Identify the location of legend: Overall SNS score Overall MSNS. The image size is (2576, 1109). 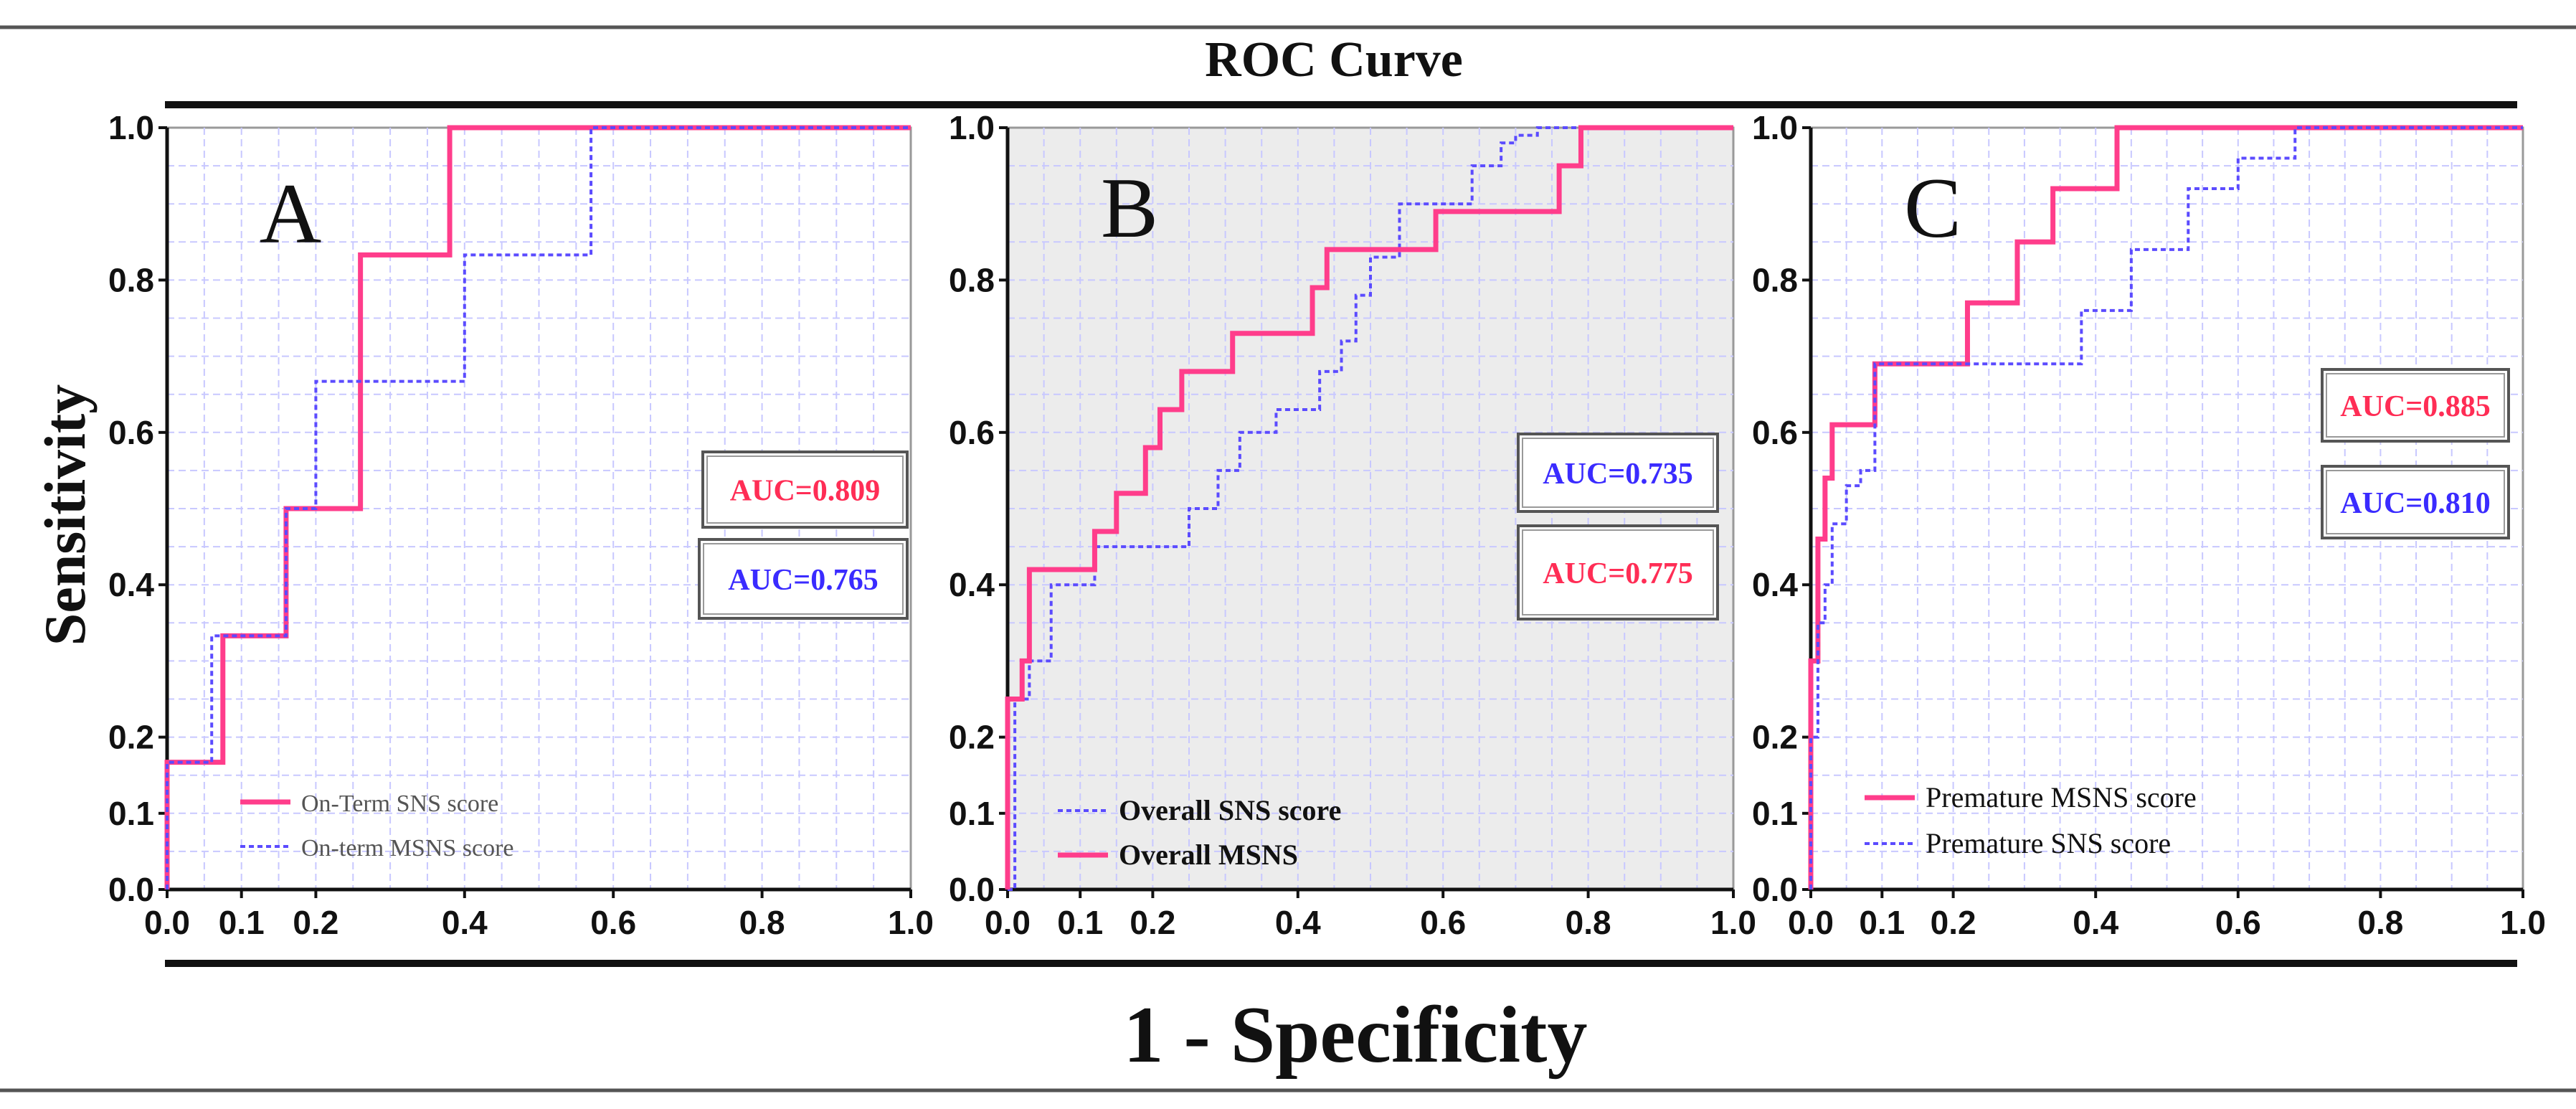
(1199, 832).